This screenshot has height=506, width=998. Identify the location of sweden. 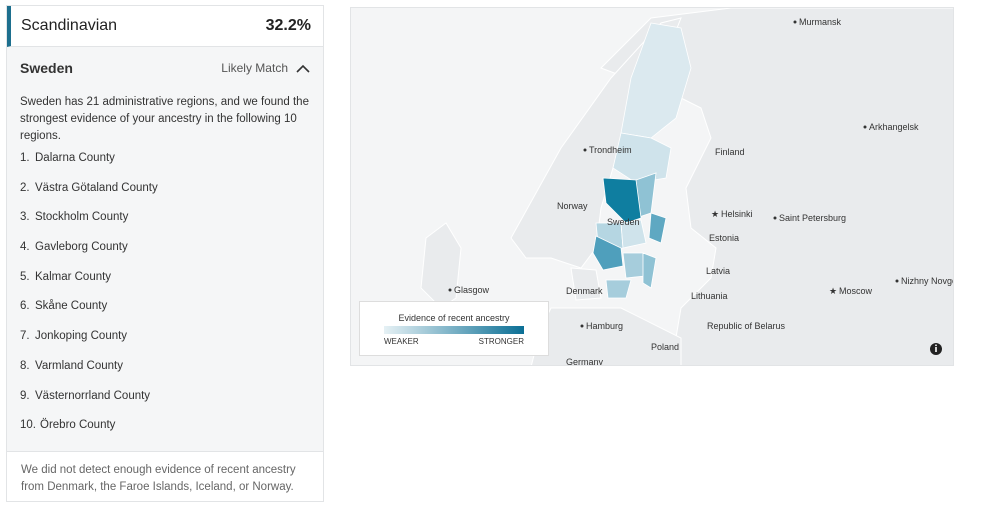
(642, 160).